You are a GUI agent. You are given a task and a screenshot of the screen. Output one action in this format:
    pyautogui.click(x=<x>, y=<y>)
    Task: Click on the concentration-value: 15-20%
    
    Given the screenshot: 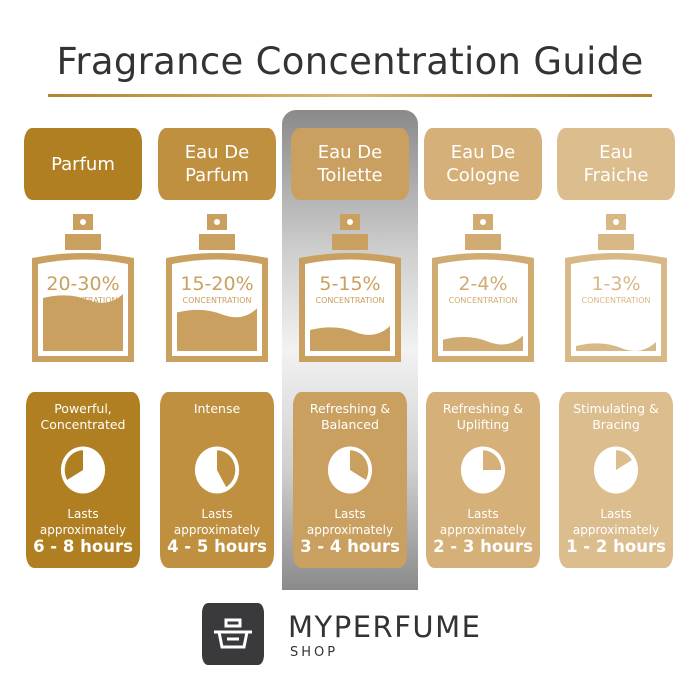 What is the action you would take?
    pyautogui.click(x=216, y=284)
    